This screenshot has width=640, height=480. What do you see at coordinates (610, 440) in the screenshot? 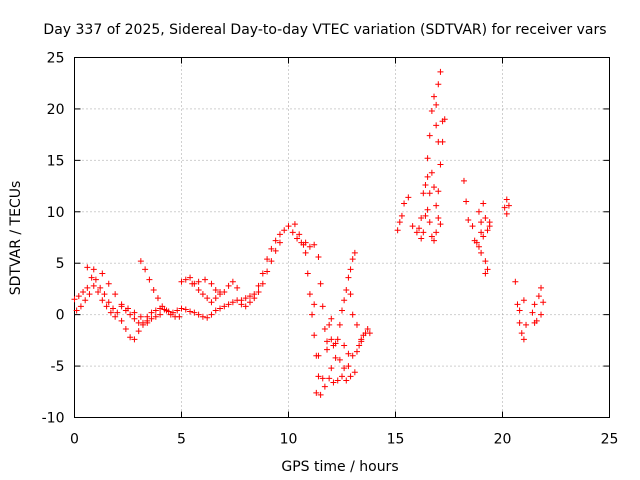
I see `x-tick-label: 25` at bounding box center [610, 440].